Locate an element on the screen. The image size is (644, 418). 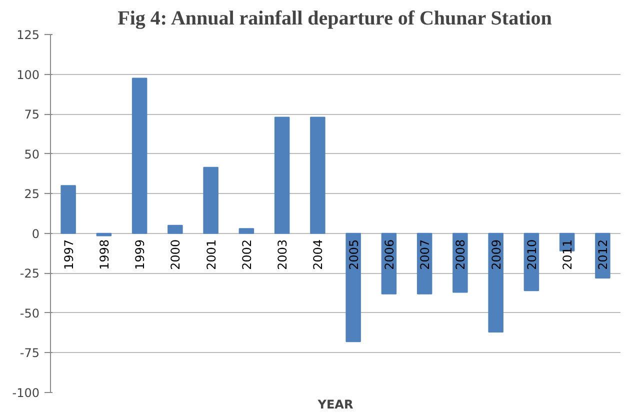
x-tick-label: 2001 is located at coordinates (211, 254).